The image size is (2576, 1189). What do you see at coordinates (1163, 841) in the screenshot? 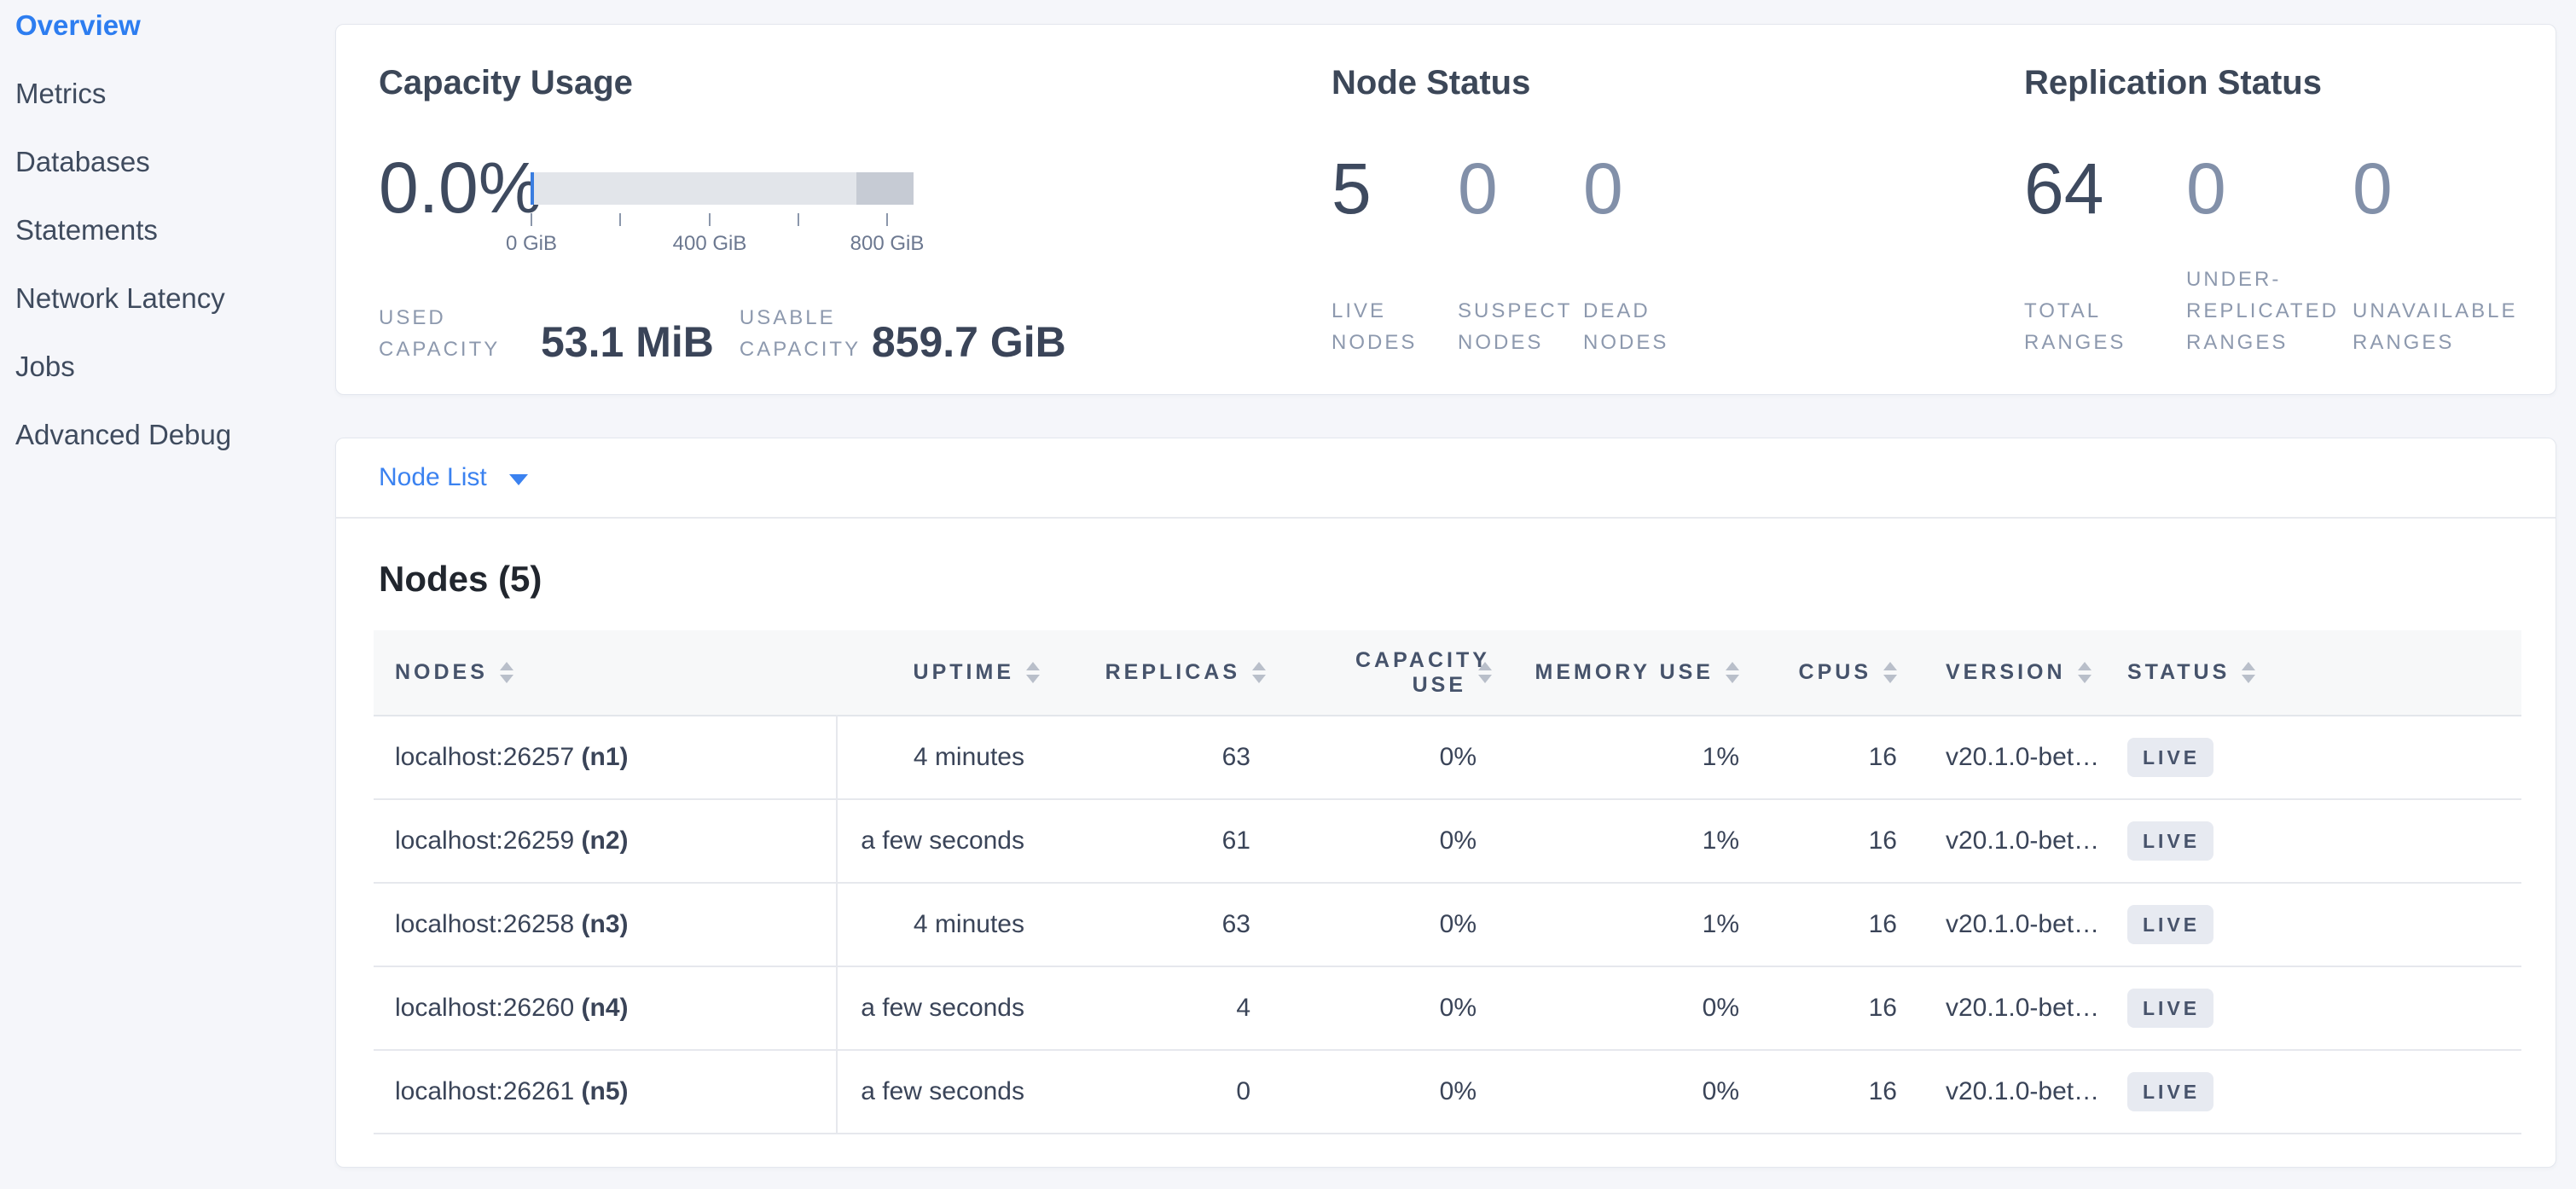
I see `replicas-cell: 61` at bounding box center [1163, 841].